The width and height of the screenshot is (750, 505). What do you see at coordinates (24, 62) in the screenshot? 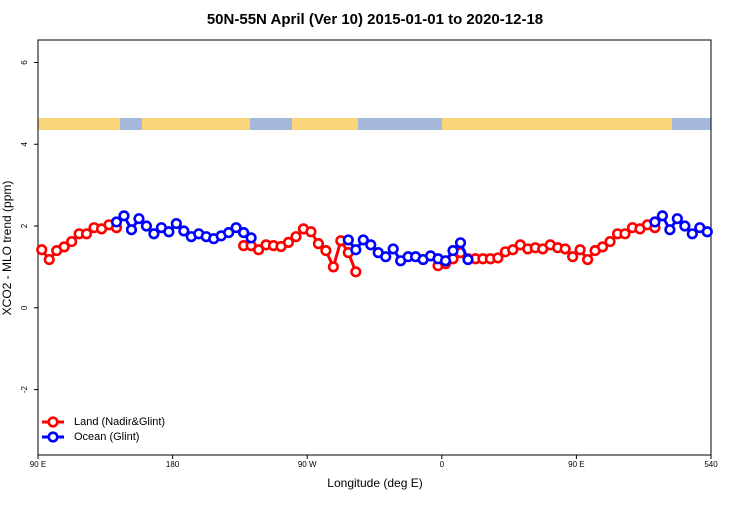
I see `y-tick-label: 6` at bounding box center [24, 62].